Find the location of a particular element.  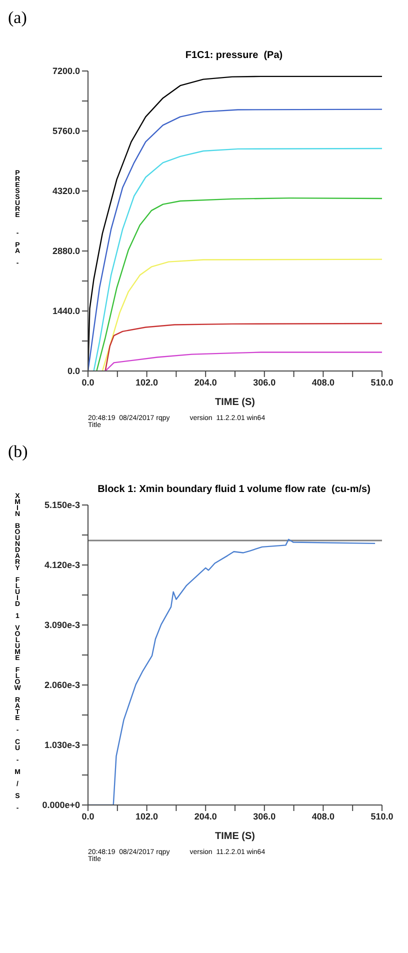

text: (b) is located at coordinates (18, 452).